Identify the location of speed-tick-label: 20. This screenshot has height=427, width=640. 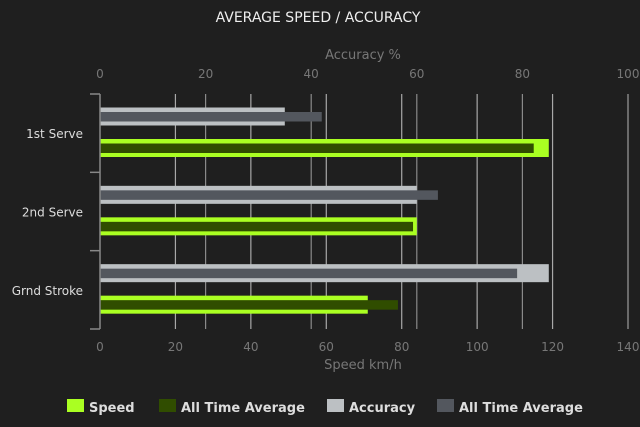
(175, 347).